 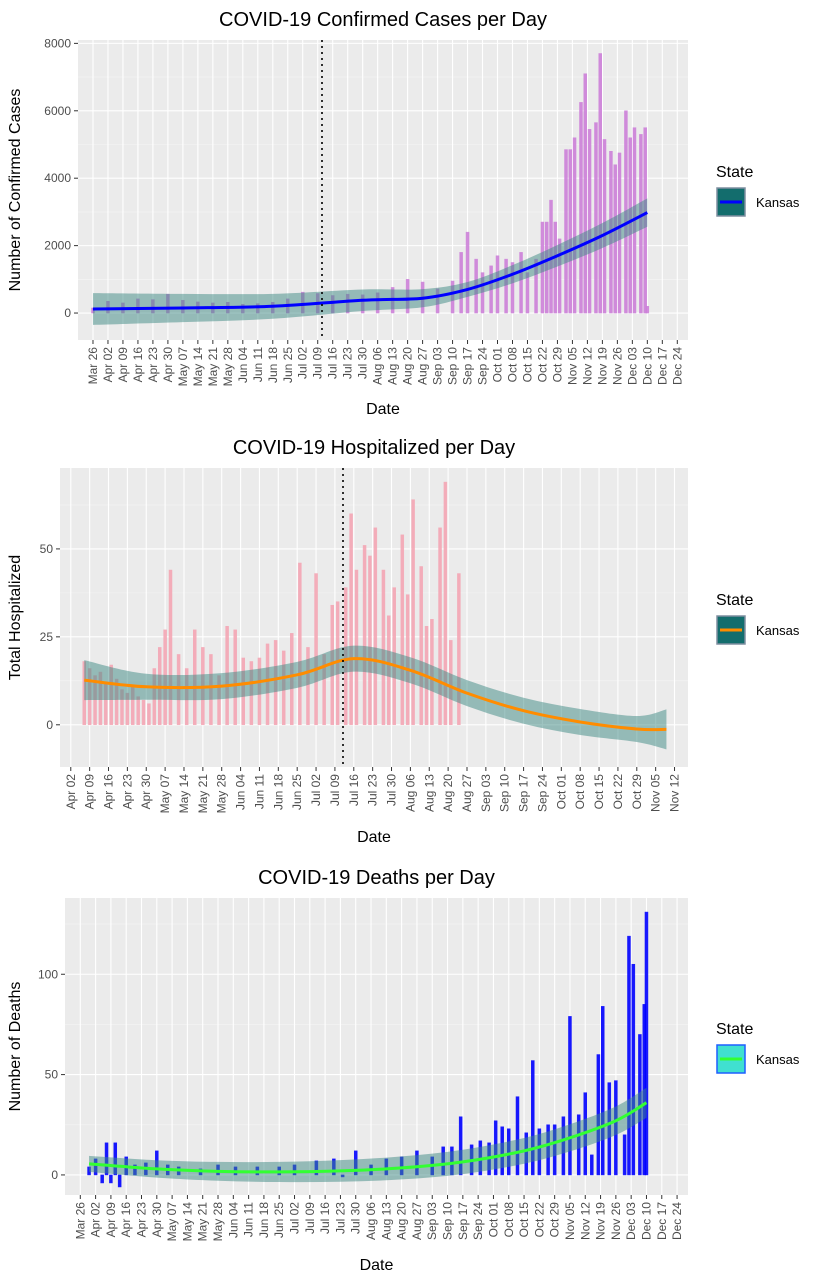 What do you see at coordinates (203, 794) in the screenshot?
I see `x-tick-label: May 21` at bounding box center [203, 794].